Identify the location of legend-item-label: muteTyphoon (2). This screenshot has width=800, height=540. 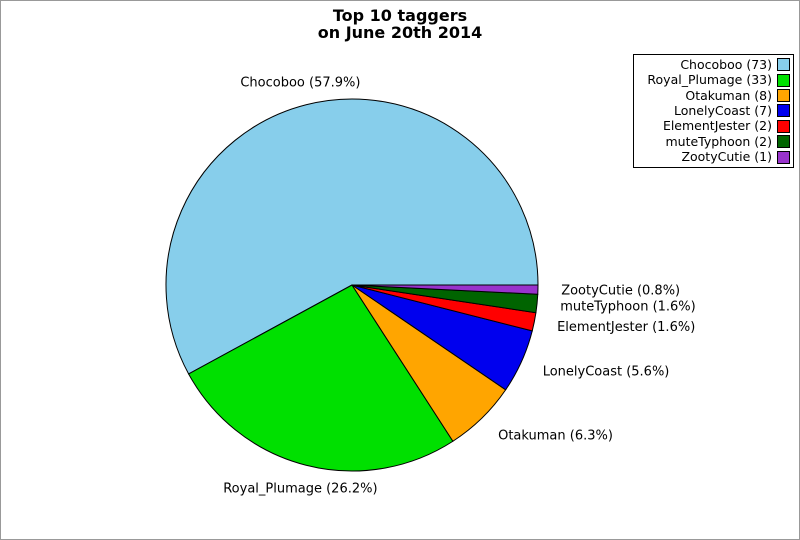
(718, 141).